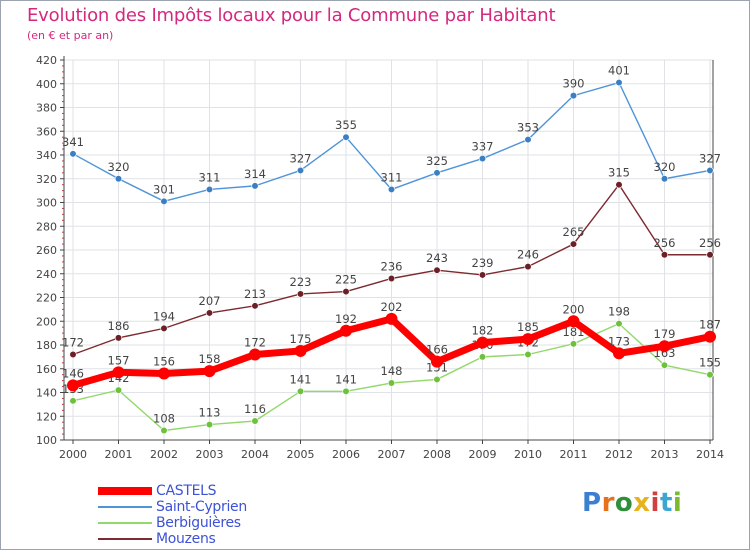 Image resolution: width=750 pixels, height=550 pixels. Describe the element at coordinates (164, 454) in the screenshot. I see `x-tick-label: 2002` at that location.